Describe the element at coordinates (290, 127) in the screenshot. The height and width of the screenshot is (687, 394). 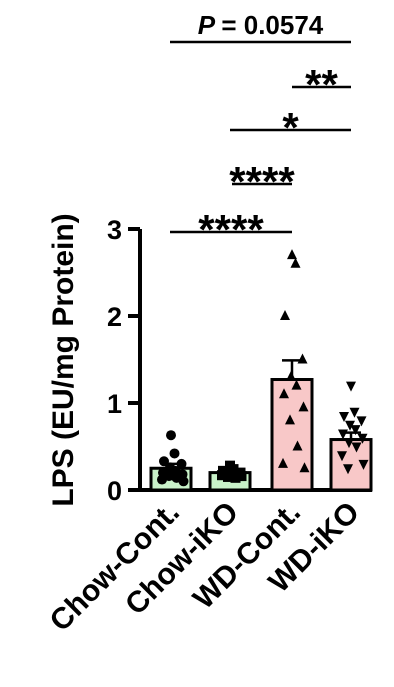
I see `significance-label: *` at that location.